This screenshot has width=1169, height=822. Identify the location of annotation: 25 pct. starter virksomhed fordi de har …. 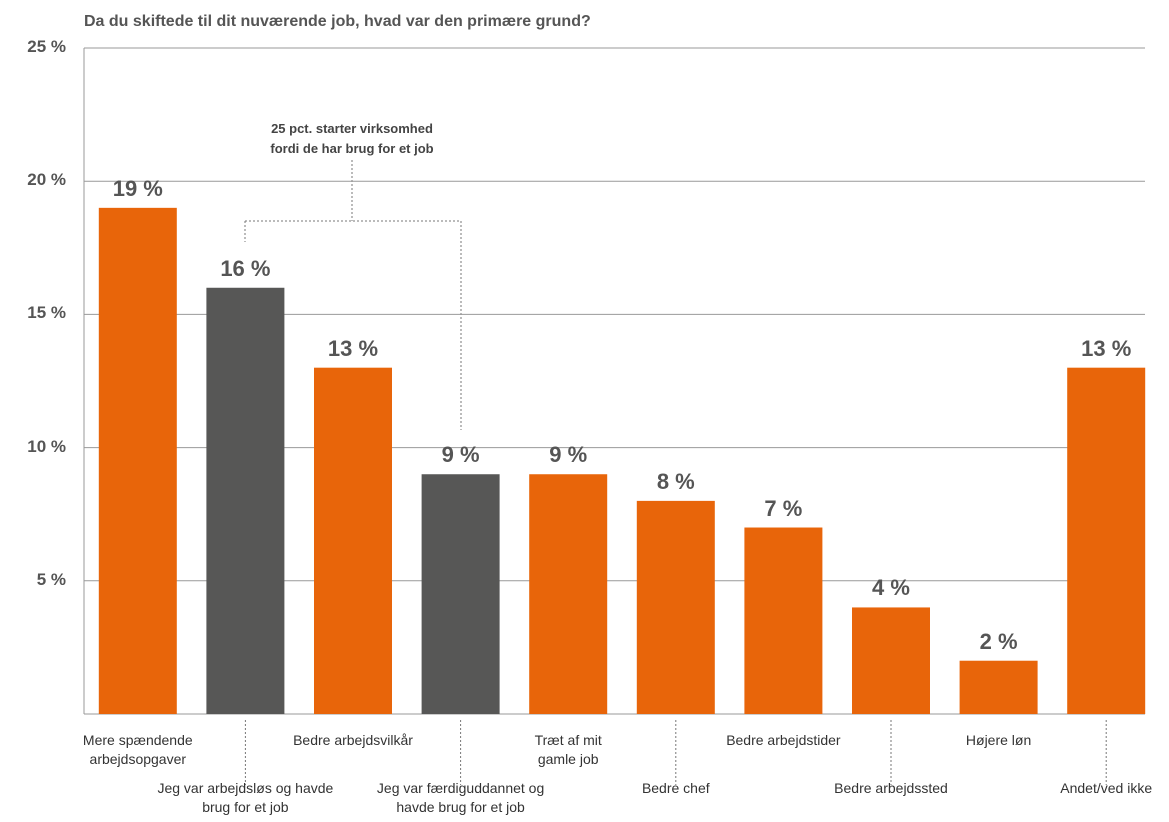
(352, 138).